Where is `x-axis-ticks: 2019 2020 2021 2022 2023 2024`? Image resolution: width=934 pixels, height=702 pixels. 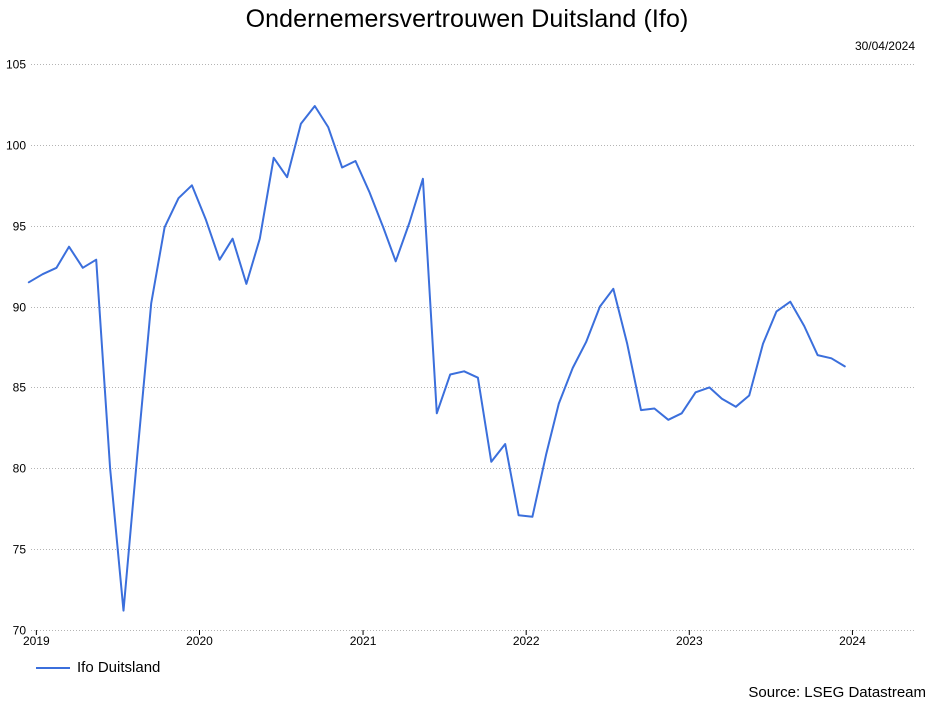
x-axis-ticks: 2019 2020 2021 2022 2023 2024 is located at coordinates (444, 639).